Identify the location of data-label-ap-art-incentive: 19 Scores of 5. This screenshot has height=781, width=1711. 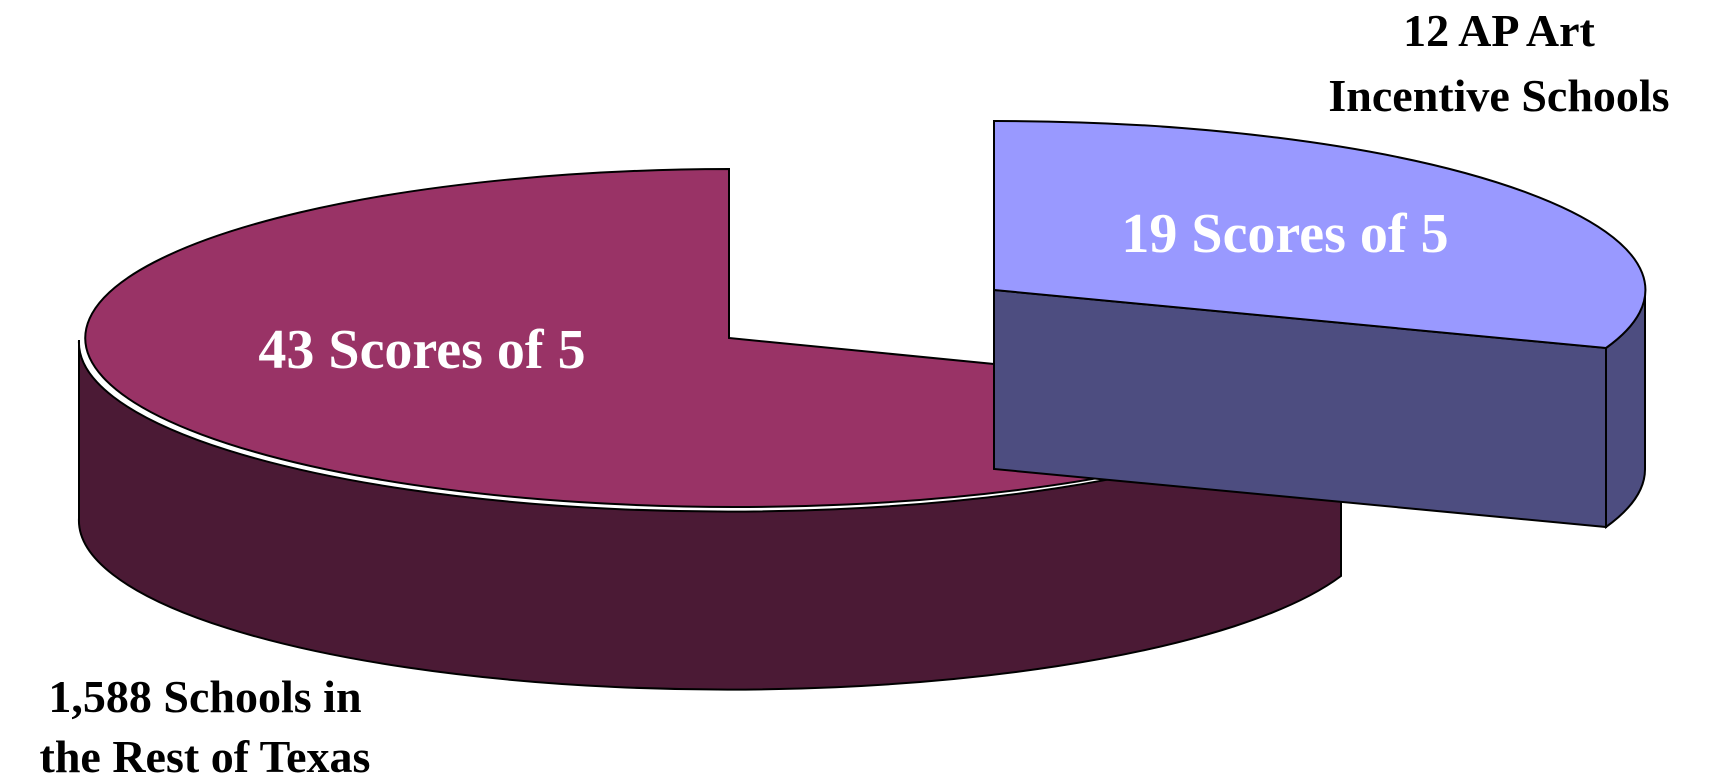
(1284, 234).